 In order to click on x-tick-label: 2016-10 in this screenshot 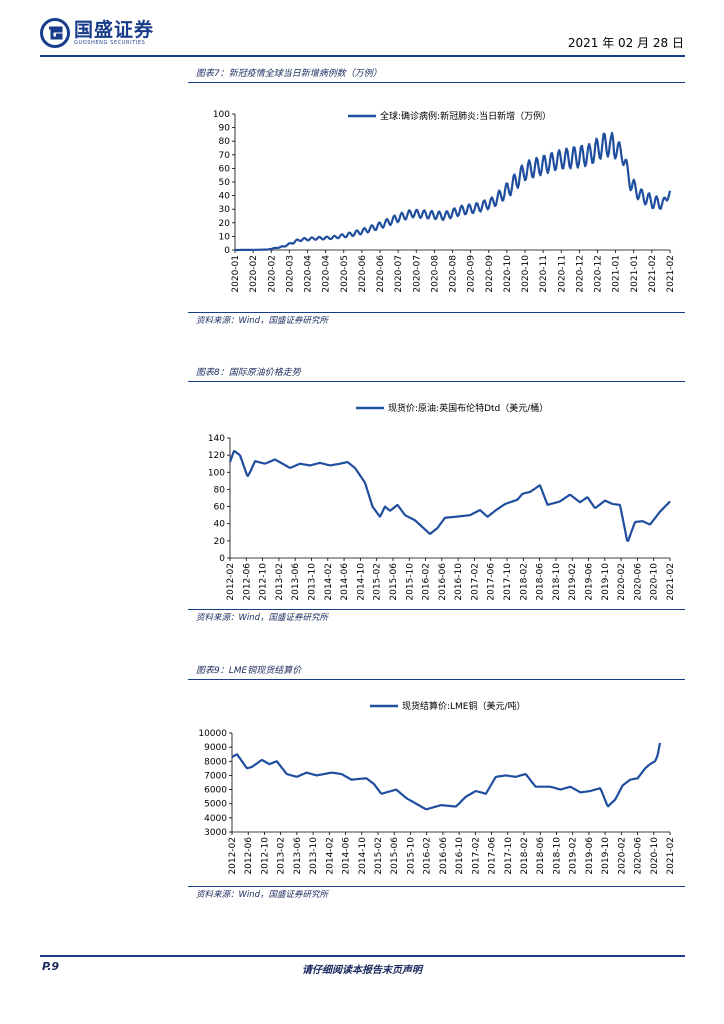, I will do `click(459, 582)`.